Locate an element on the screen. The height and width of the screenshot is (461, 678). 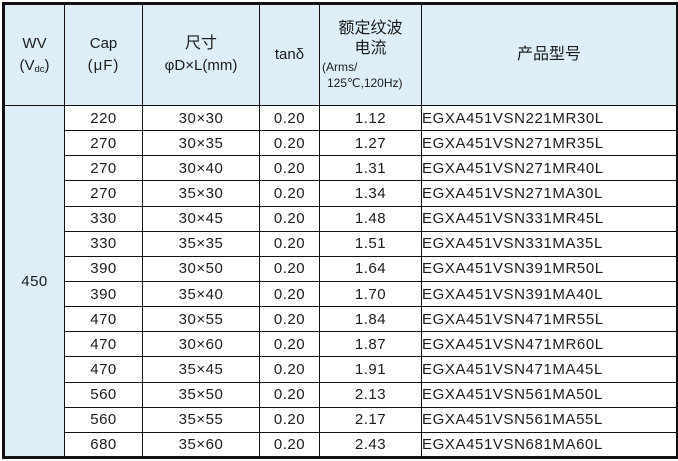
size-cell: 30×30 is located at coordinates (201, 118).